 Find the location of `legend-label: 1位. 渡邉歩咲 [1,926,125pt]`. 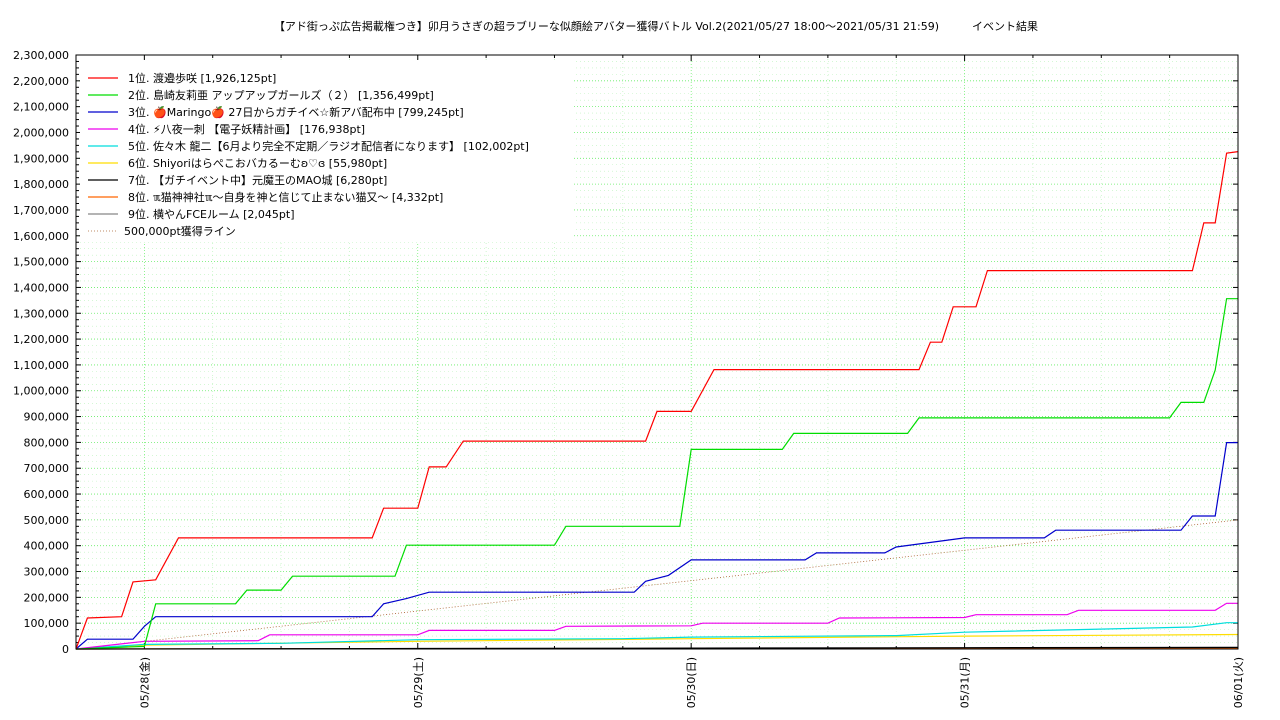

legend-label: 1位. 渡邉歩咲 [1,926,125pt] is located at coordinates (202, 78).